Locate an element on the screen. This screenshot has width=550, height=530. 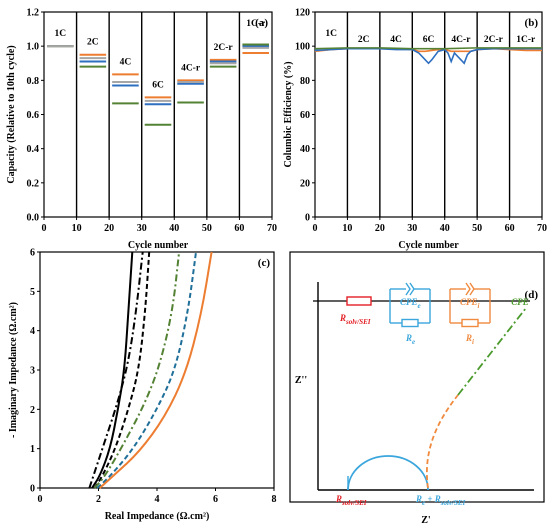
interface-block-resistor is located at coordinates (470, 323).